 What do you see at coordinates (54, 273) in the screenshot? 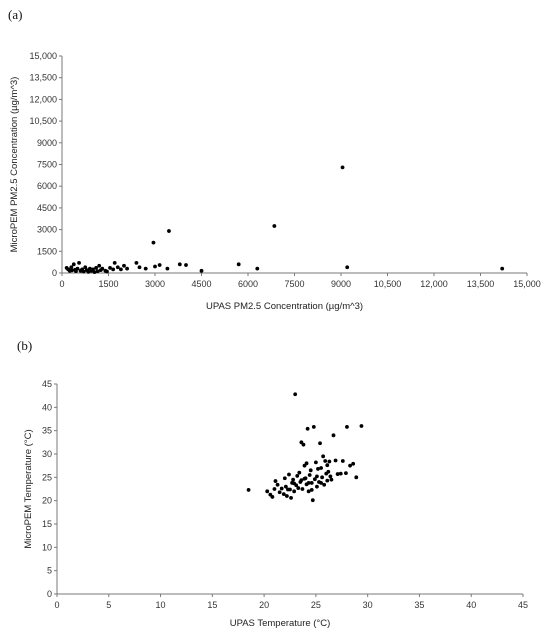
I see `panel-a-y-tick-label: 0` at bounding box center [54, 273].